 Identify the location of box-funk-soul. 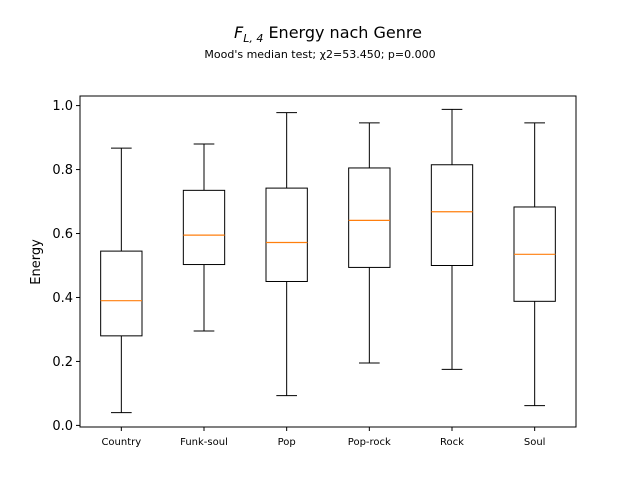
(204, 237).